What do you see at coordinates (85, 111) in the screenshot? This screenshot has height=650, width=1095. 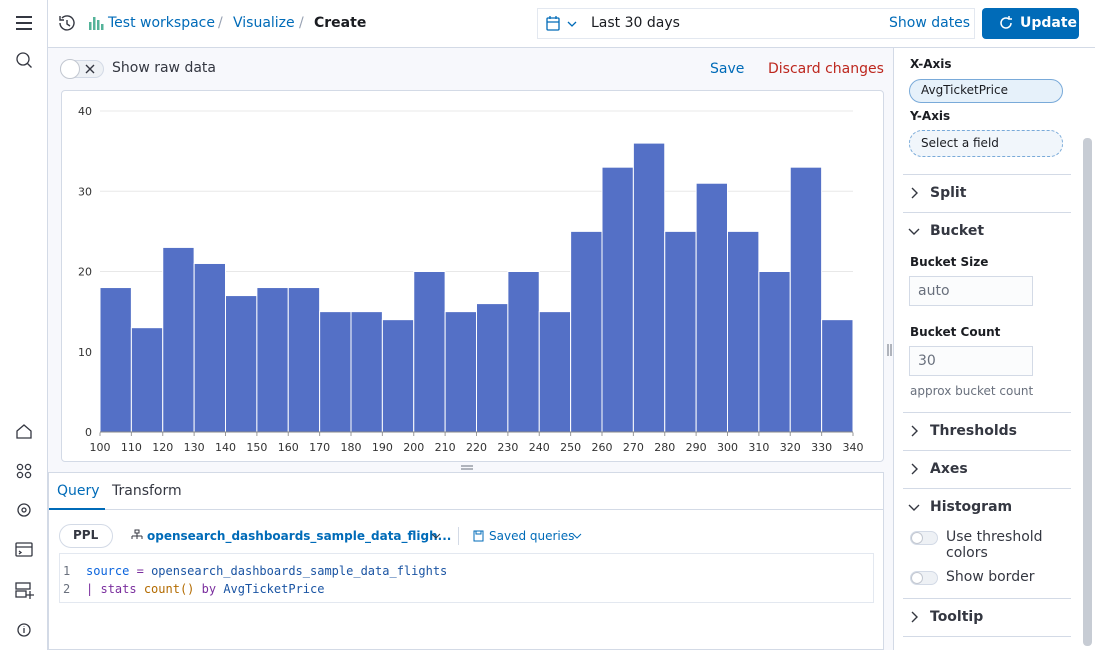 I see `y-tick-label: 40` at bounding box center [85, 111].